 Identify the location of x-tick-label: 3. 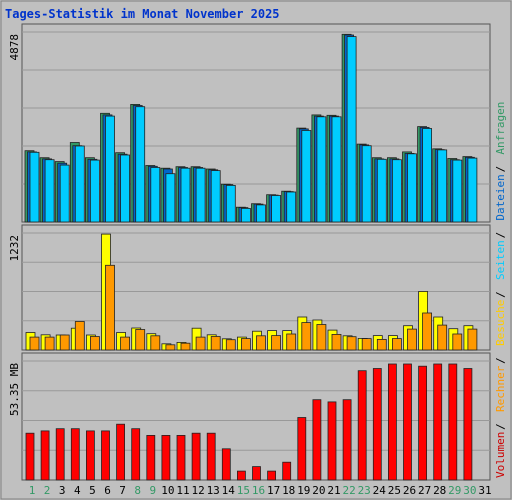
(62, 490).